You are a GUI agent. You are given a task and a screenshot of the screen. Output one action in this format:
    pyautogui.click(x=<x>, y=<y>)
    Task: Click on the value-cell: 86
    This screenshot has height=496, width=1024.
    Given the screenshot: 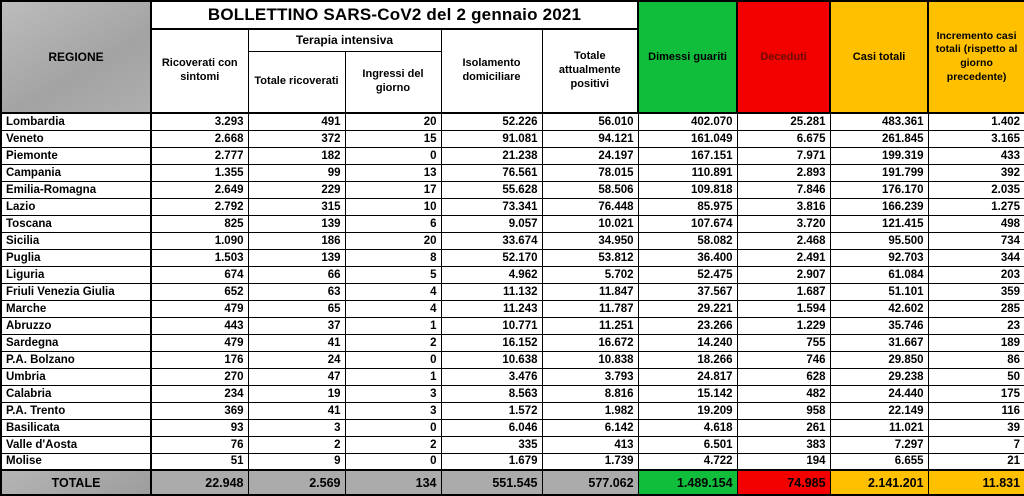 What is the action you would take?
    pyautogui.click(x=975, y=359)
    